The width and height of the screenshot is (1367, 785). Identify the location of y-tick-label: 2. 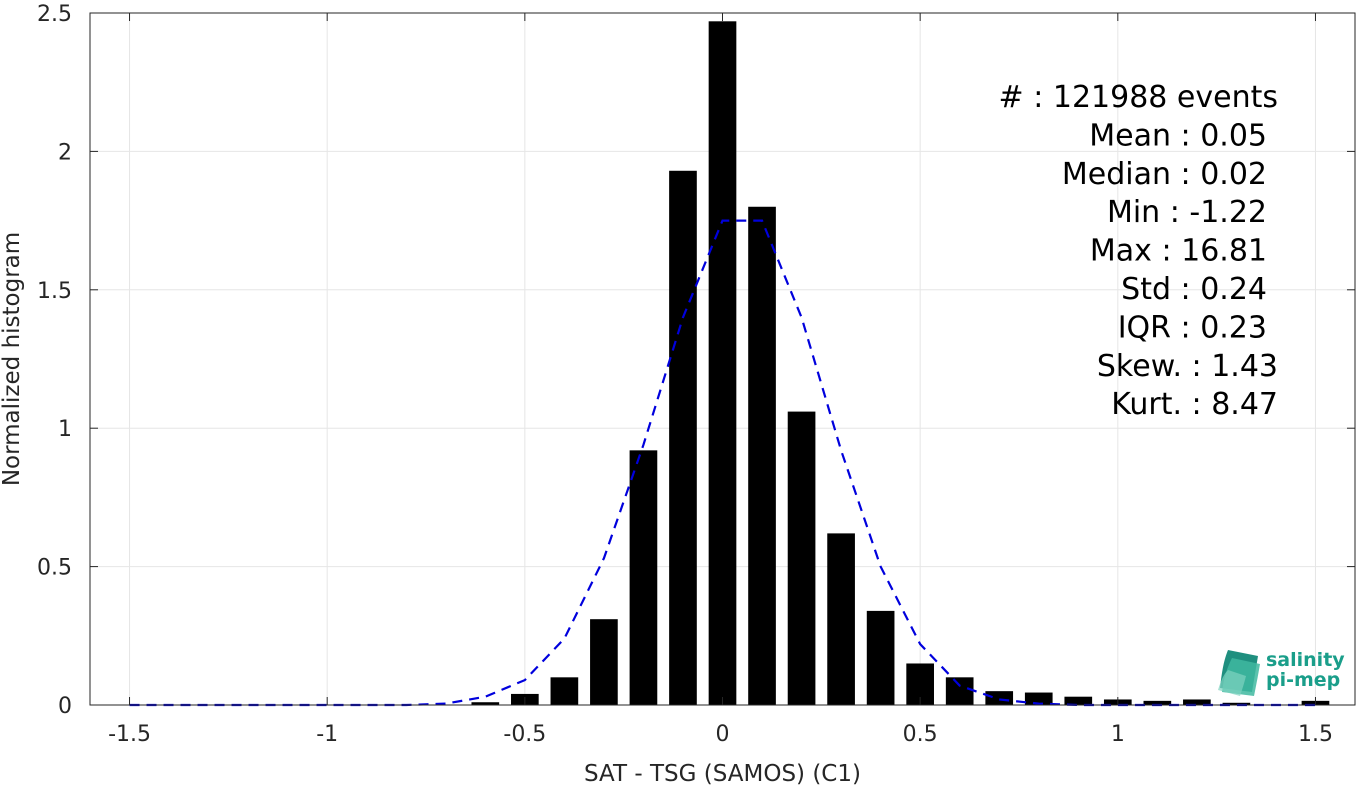
(65, 152).